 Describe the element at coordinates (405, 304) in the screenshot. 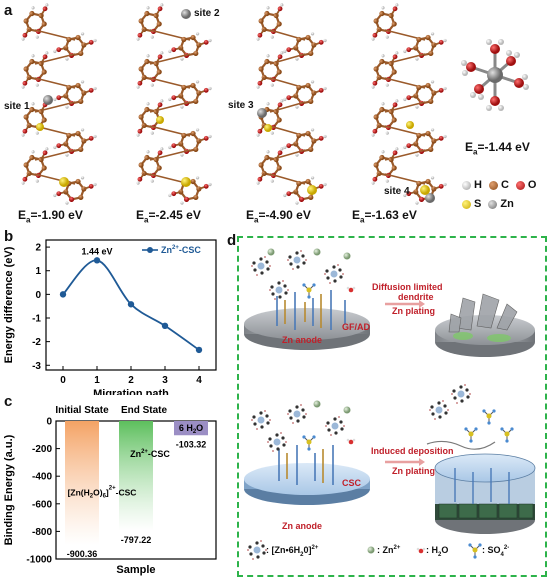

I see `diffusion-arrow` at that location.